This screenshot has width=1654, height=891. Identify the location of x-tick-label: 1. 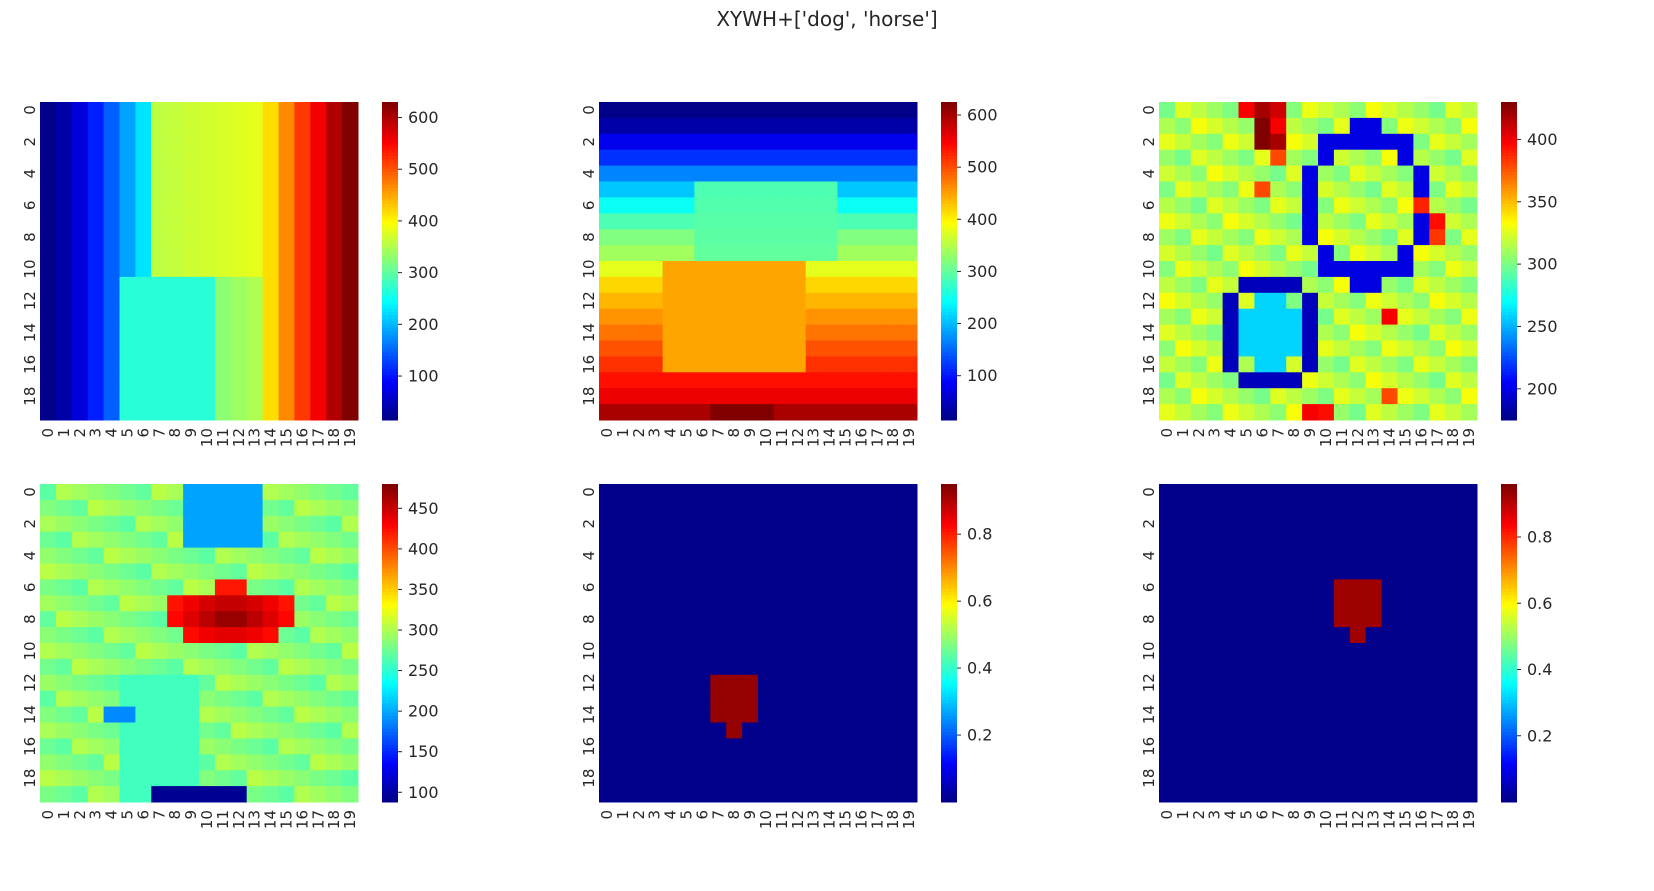
(1183, 815).